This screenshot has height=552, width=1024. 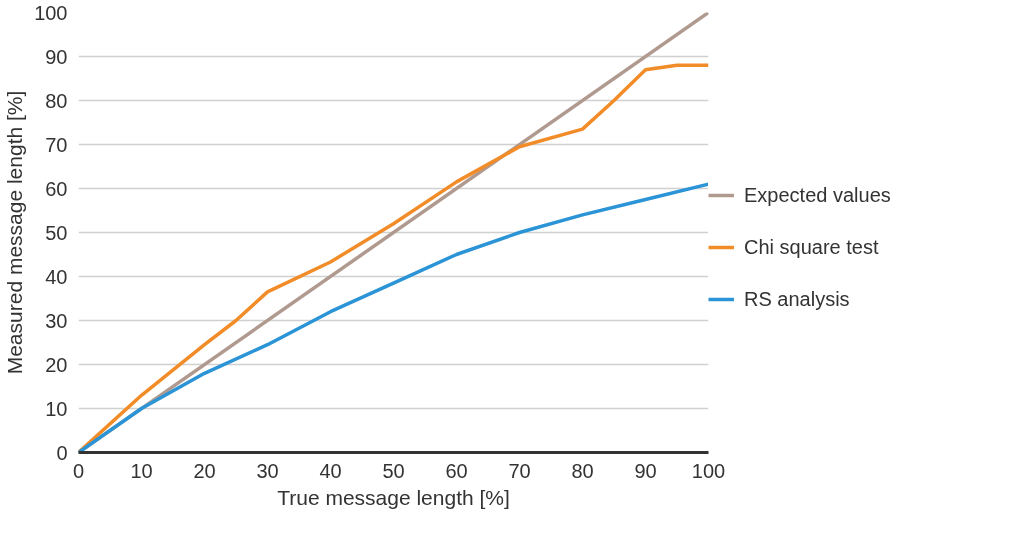 I want to click on y-tick-label: 70, so click(x=56, y=144).